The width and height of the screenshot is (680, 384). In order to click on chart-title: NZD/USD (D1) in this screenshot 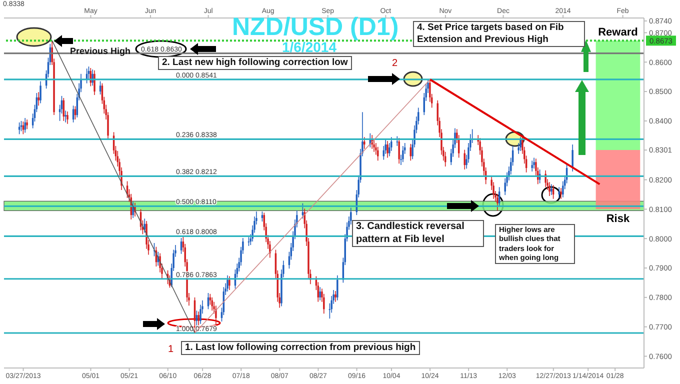, I will do `click(315, 27)`.